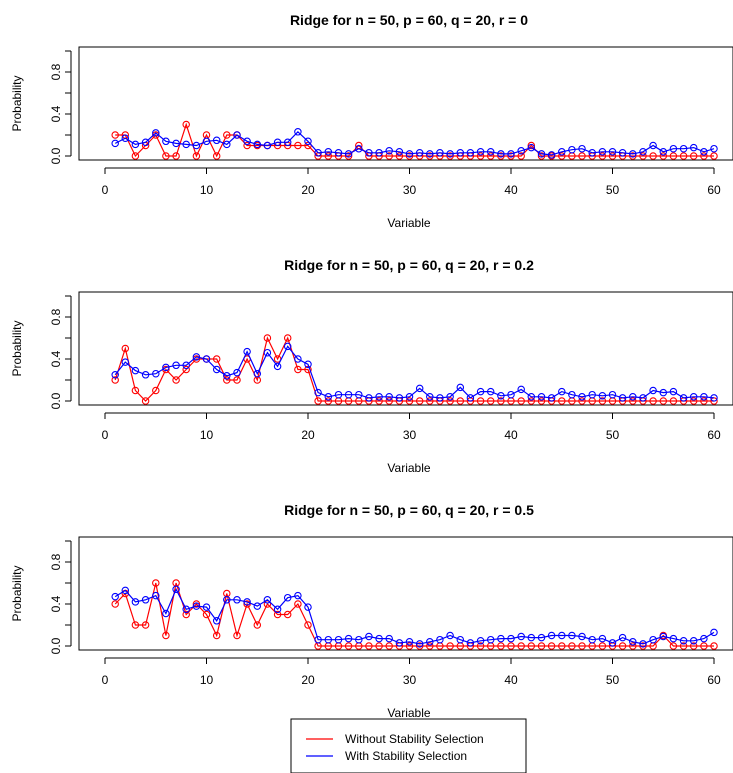 This screenshot has height=773, width=733. I want to click on panel-3-x-tick-label: 40, so click(511, 680).